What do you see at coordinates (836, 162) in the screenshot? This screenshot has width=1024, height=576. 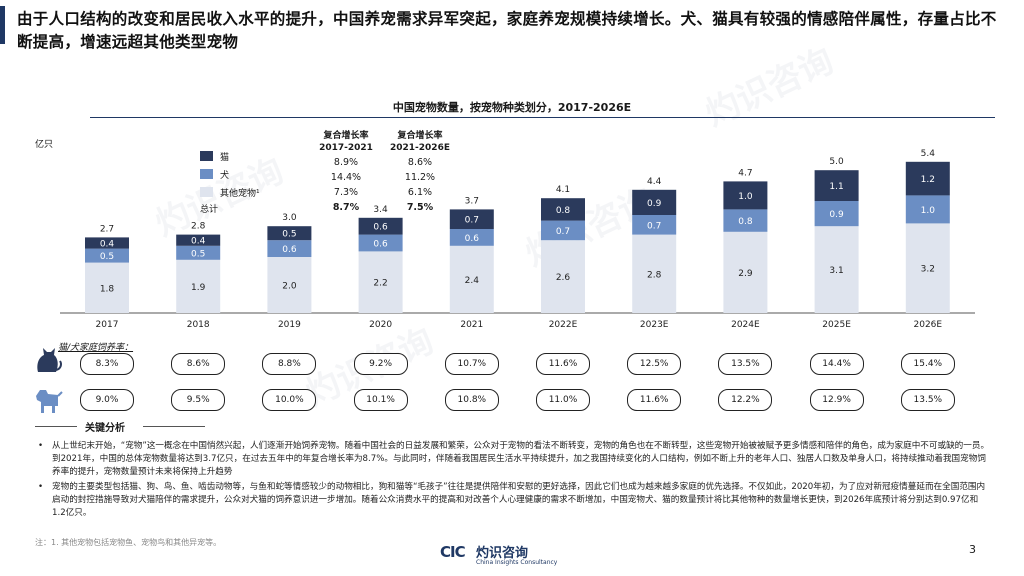 I see `total-label: 5.0` at bounding box center [836, 162].